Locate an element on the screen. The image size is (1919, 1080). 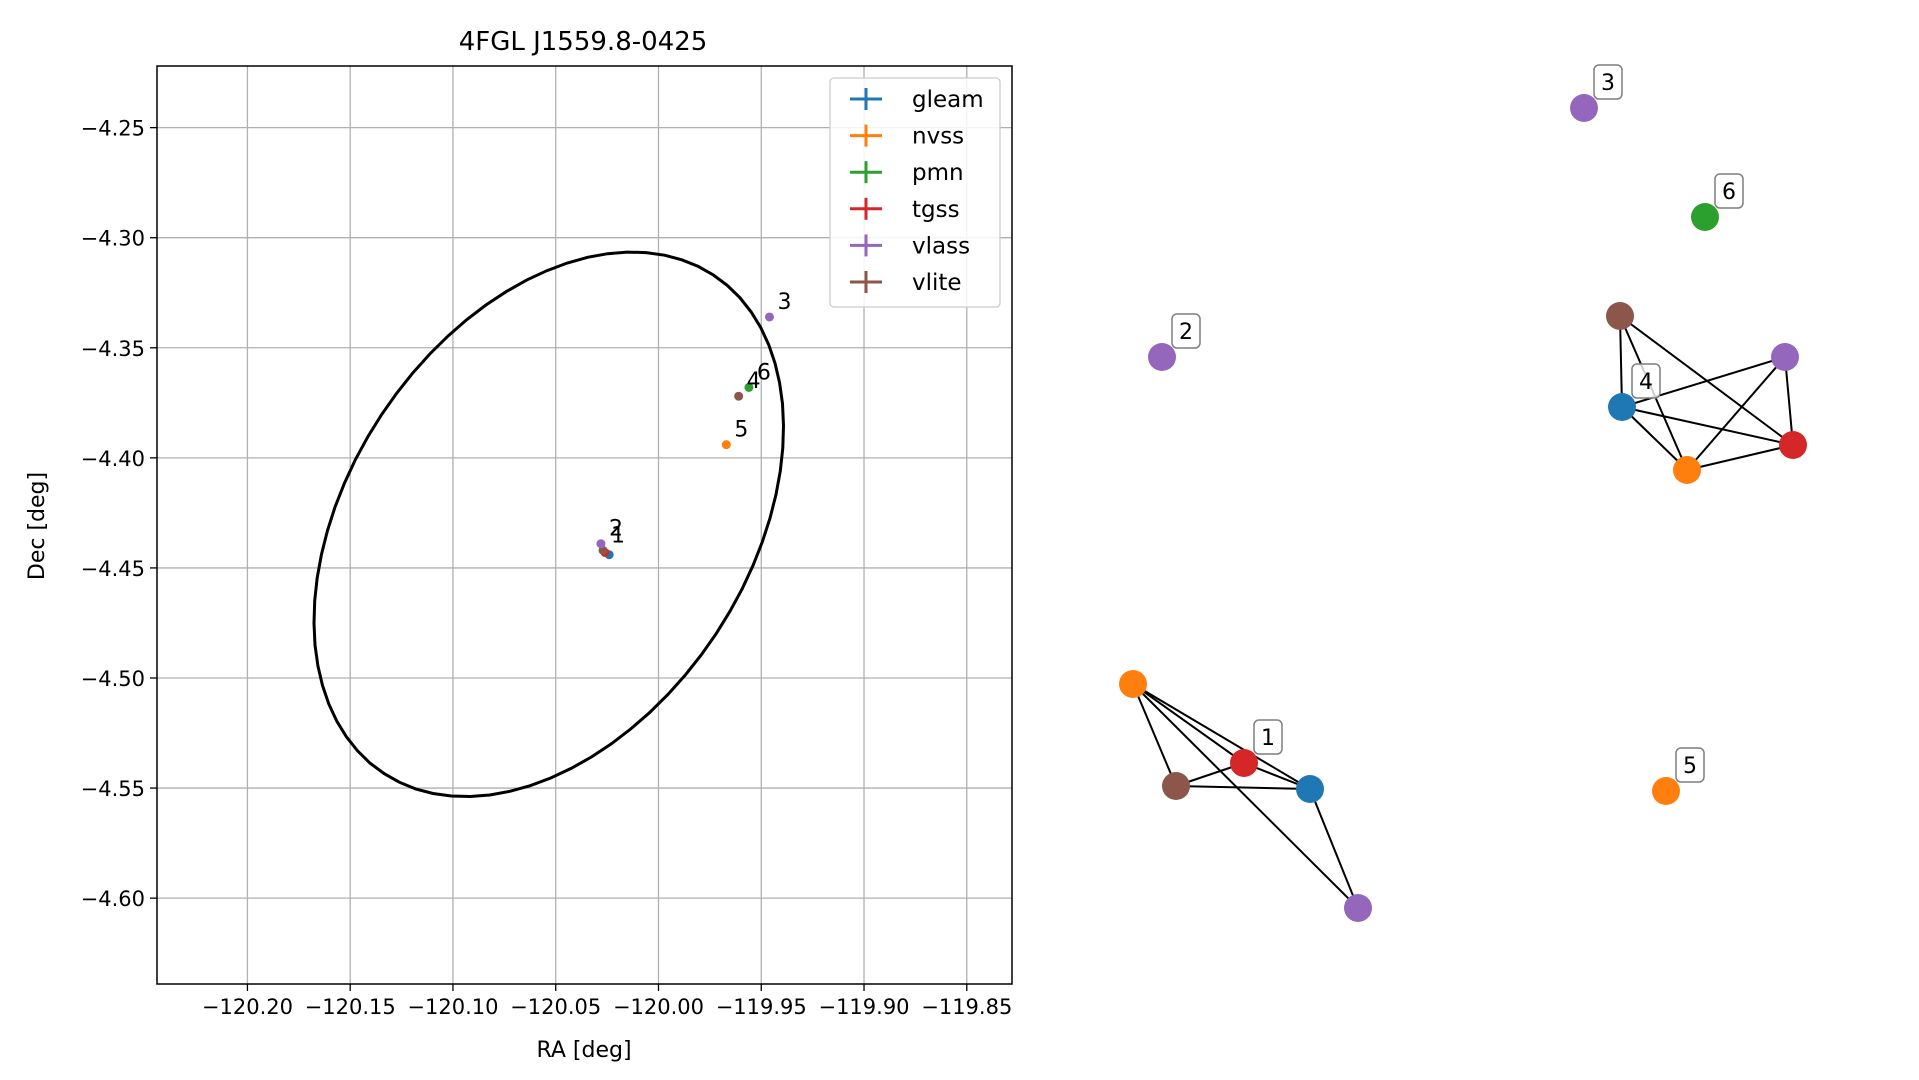
error-ellipse is located at coordinates (549, 524).